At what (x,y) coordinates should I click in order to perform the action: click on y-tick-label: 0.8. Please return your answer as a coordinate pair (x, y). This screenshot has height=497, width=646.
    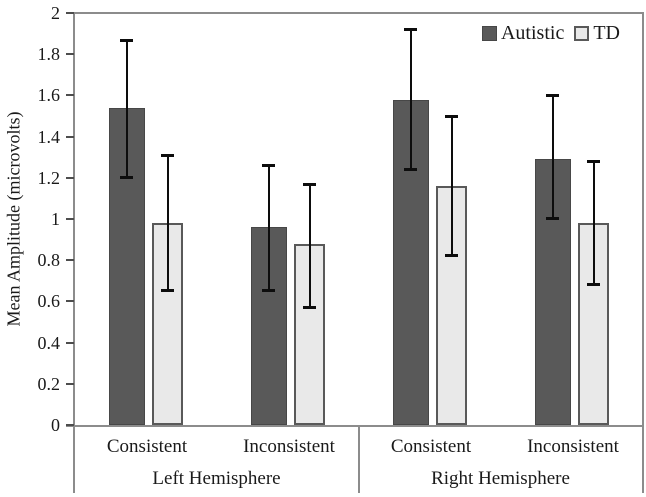
    Looking at the image, I should click on (49, 260).